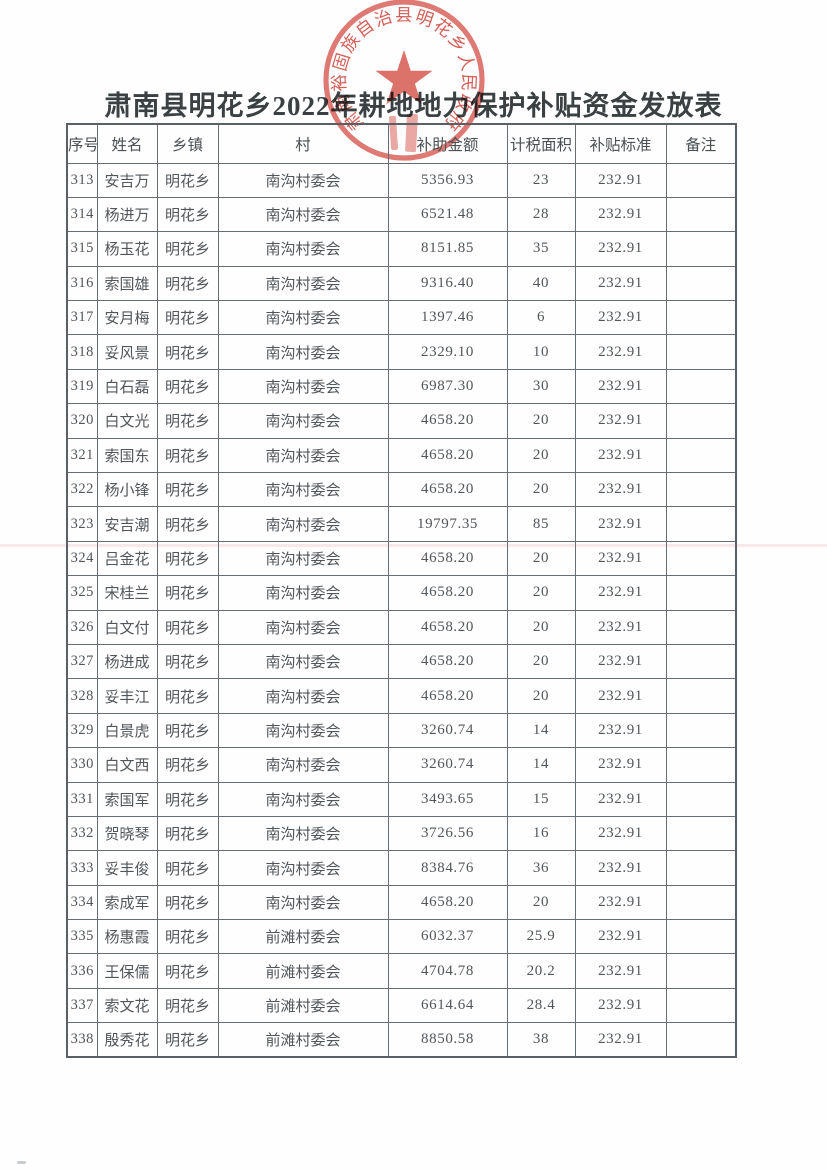 The image size is (827, 1170). Describe the element at coordinates (541, 833) in the screenshot. I see `cell-area: 16` at that location.